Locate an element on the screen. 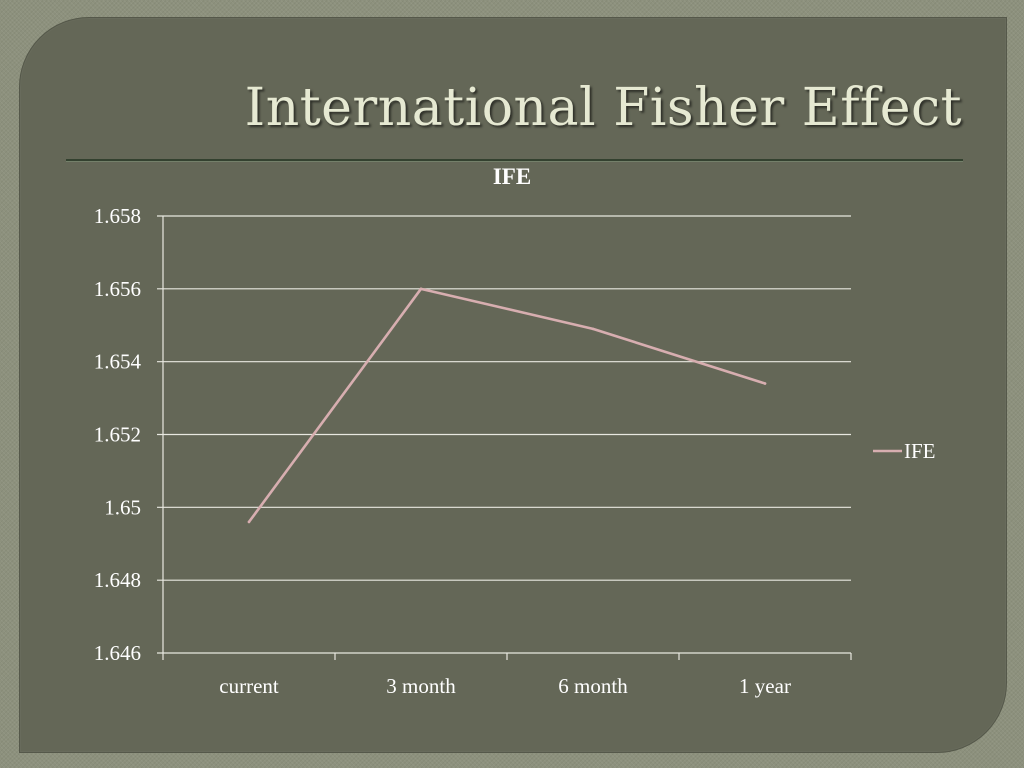 This screenshot has height=768, width=1024. x-tick-label: current is located at coordinates (249, 686).